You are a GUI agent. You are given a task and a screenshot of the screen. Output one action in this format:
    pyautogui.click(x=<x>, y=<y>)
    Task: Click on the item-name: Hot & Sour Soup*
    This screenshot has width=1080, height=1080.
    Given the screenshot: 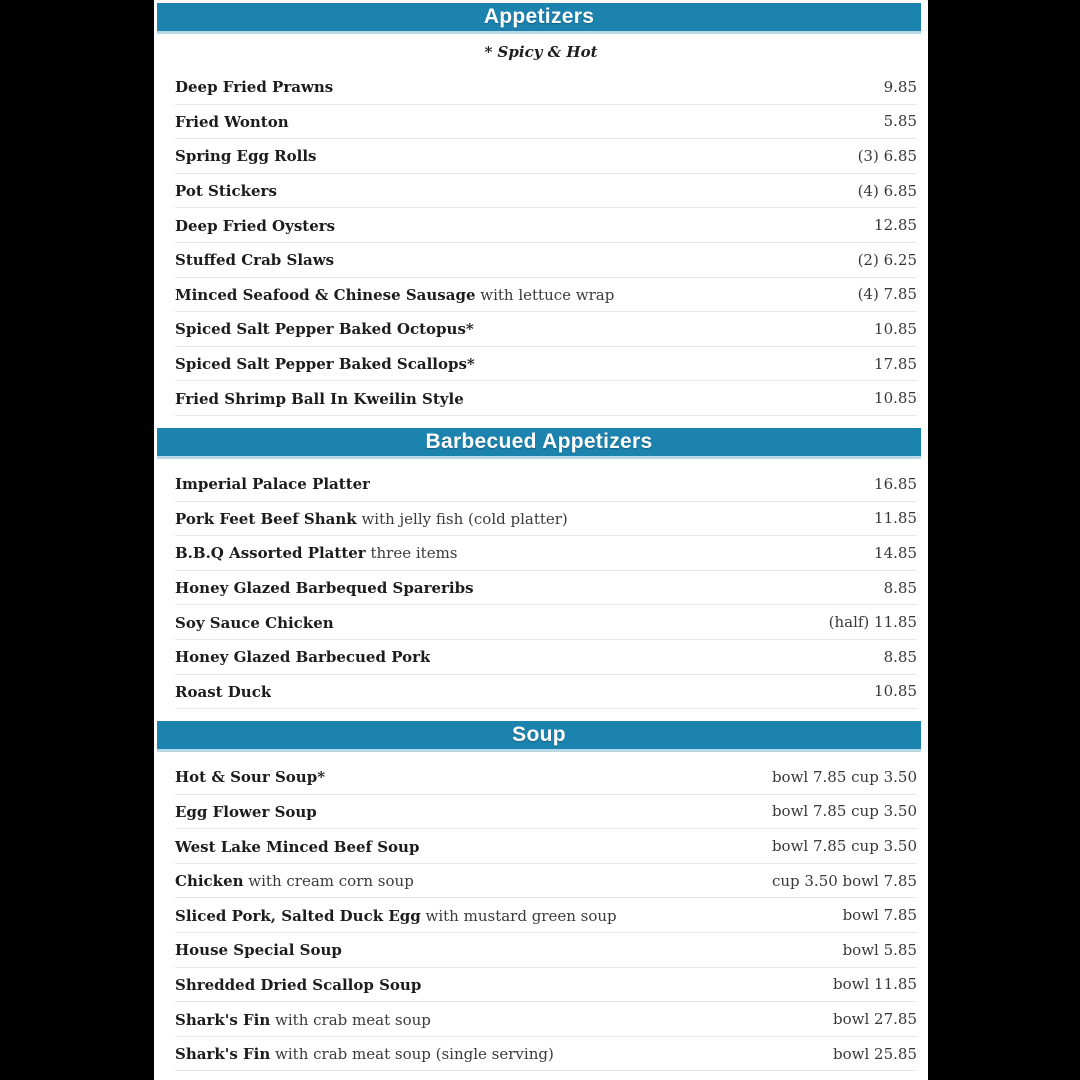 What is the action you would take?
    pyautogui.click(x=250, y=777)
    